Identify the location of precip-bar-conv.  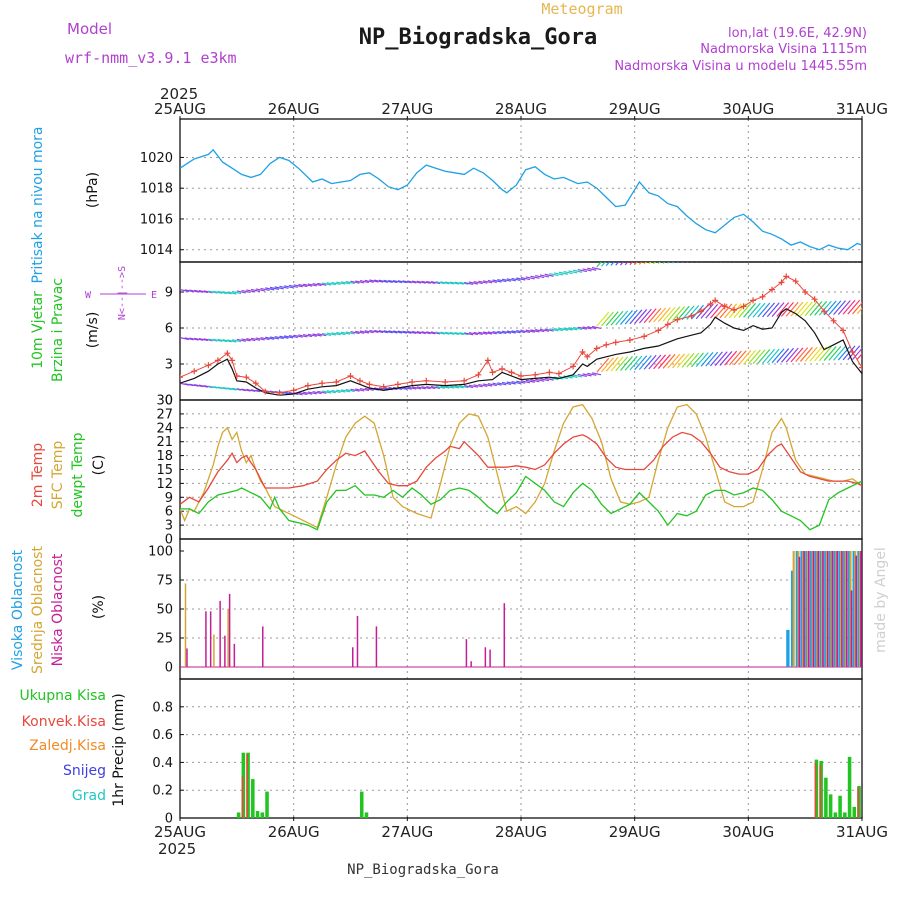
(815, 790).